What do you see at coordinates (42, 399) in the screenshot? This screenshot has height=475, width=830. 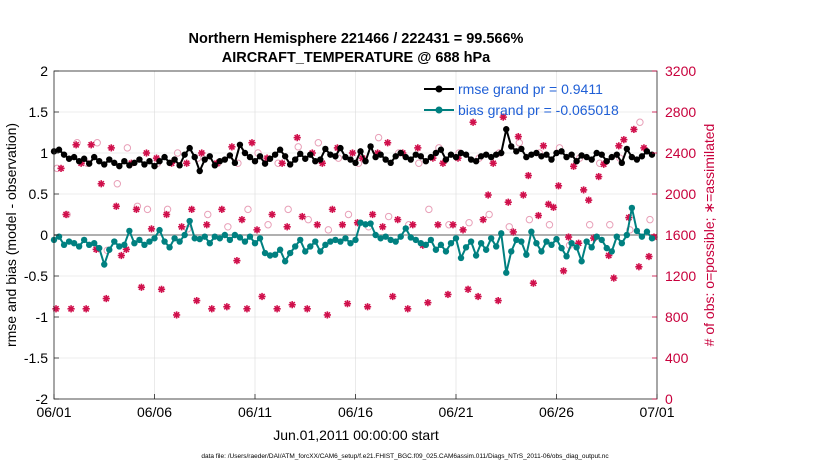 I see `y-left-tick-label: -2` at bounding box center [42, 399].